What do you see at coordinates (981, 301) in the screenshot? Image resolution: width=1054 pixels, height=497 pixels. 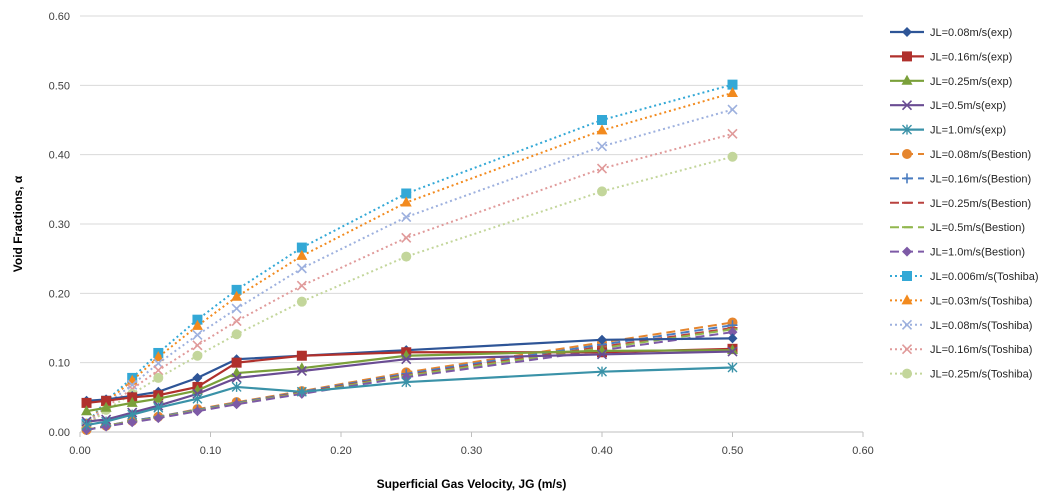 I see `legend-label: JL=0.03m/s(Toshiba)` at bounding box center [981, 301].